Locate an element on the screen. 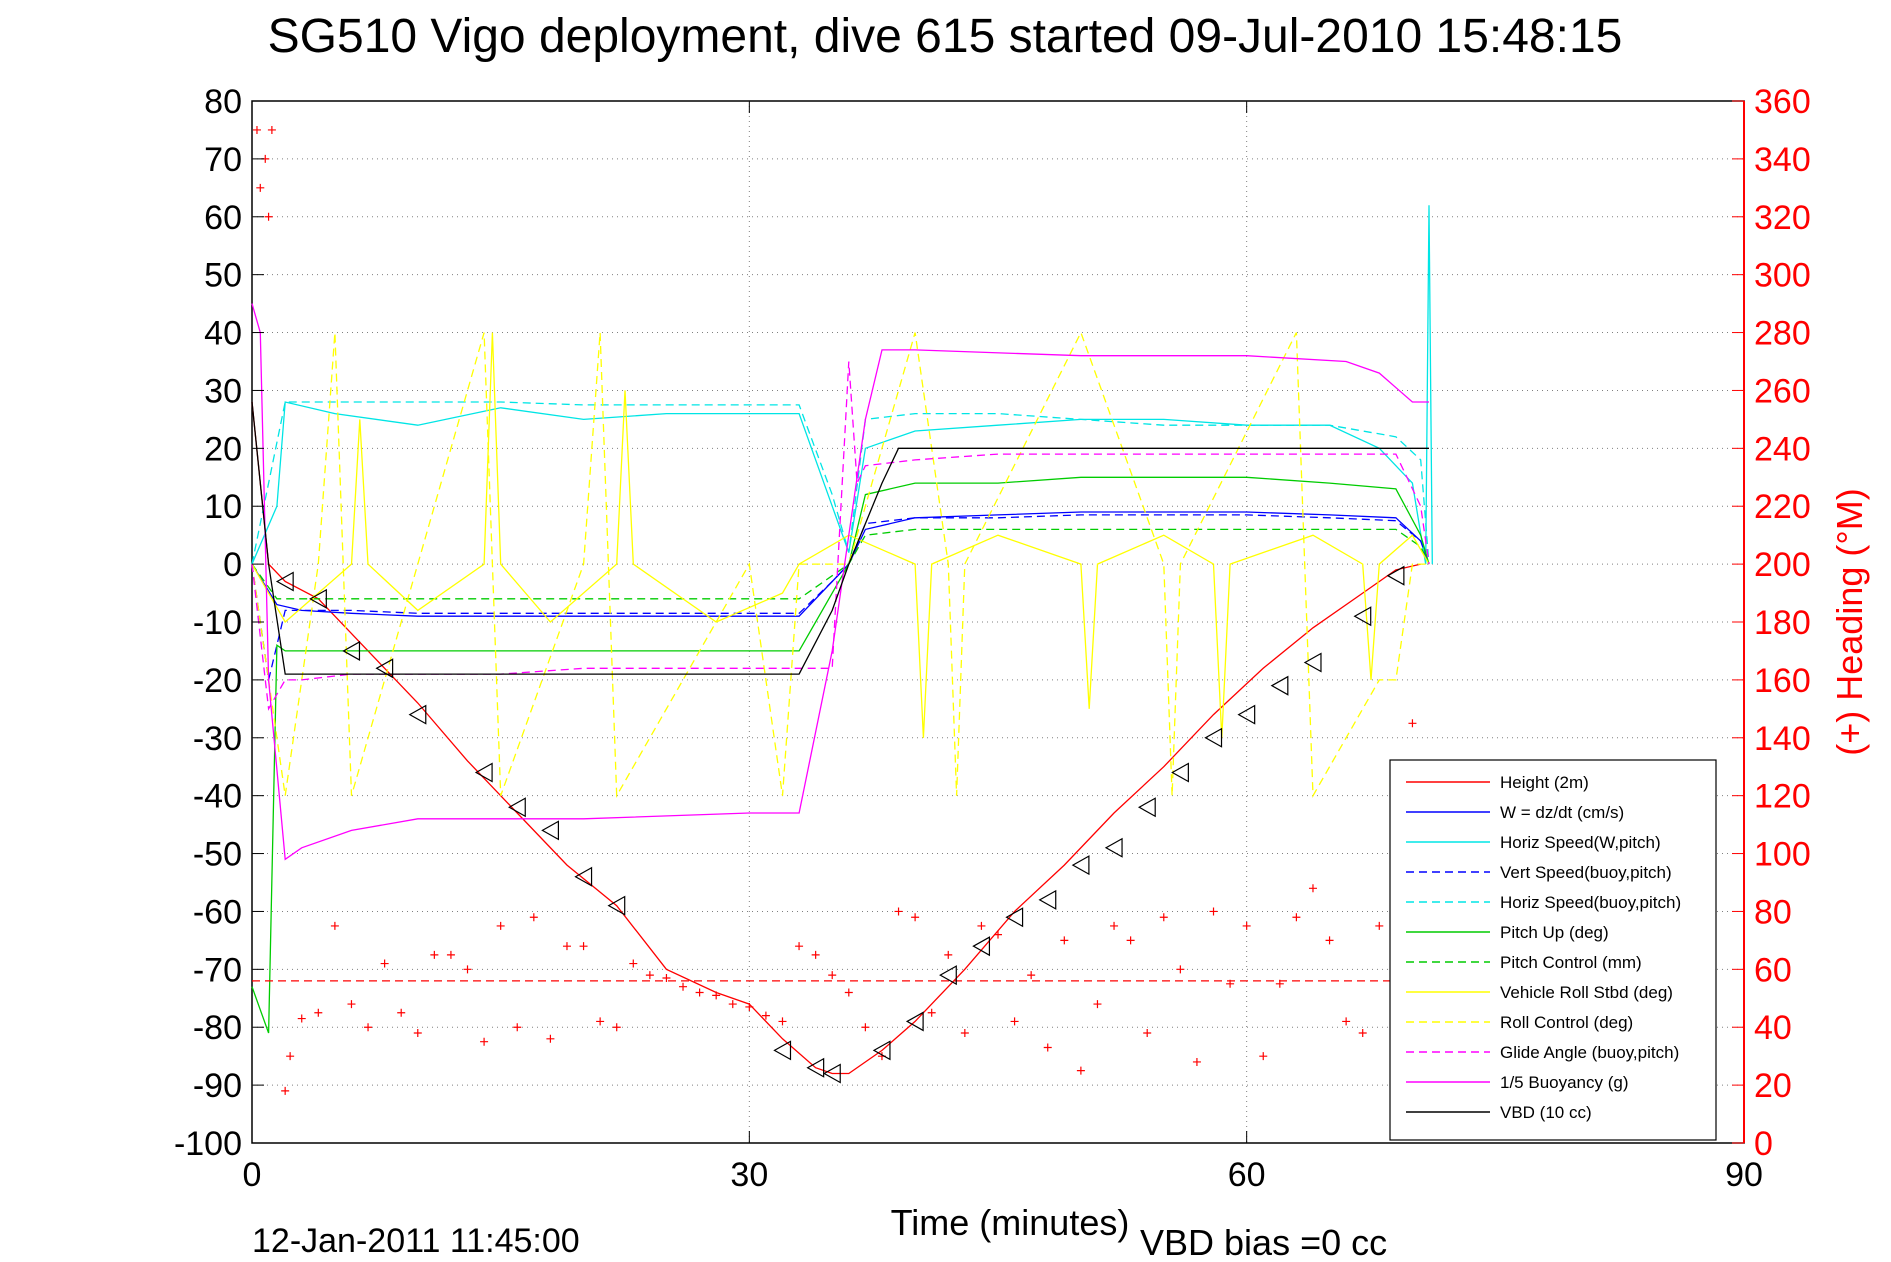 Image resolution: width=1891 pixels, height=1262 pixels. y-tick-label: -70 is located at coordinates (217, 970).